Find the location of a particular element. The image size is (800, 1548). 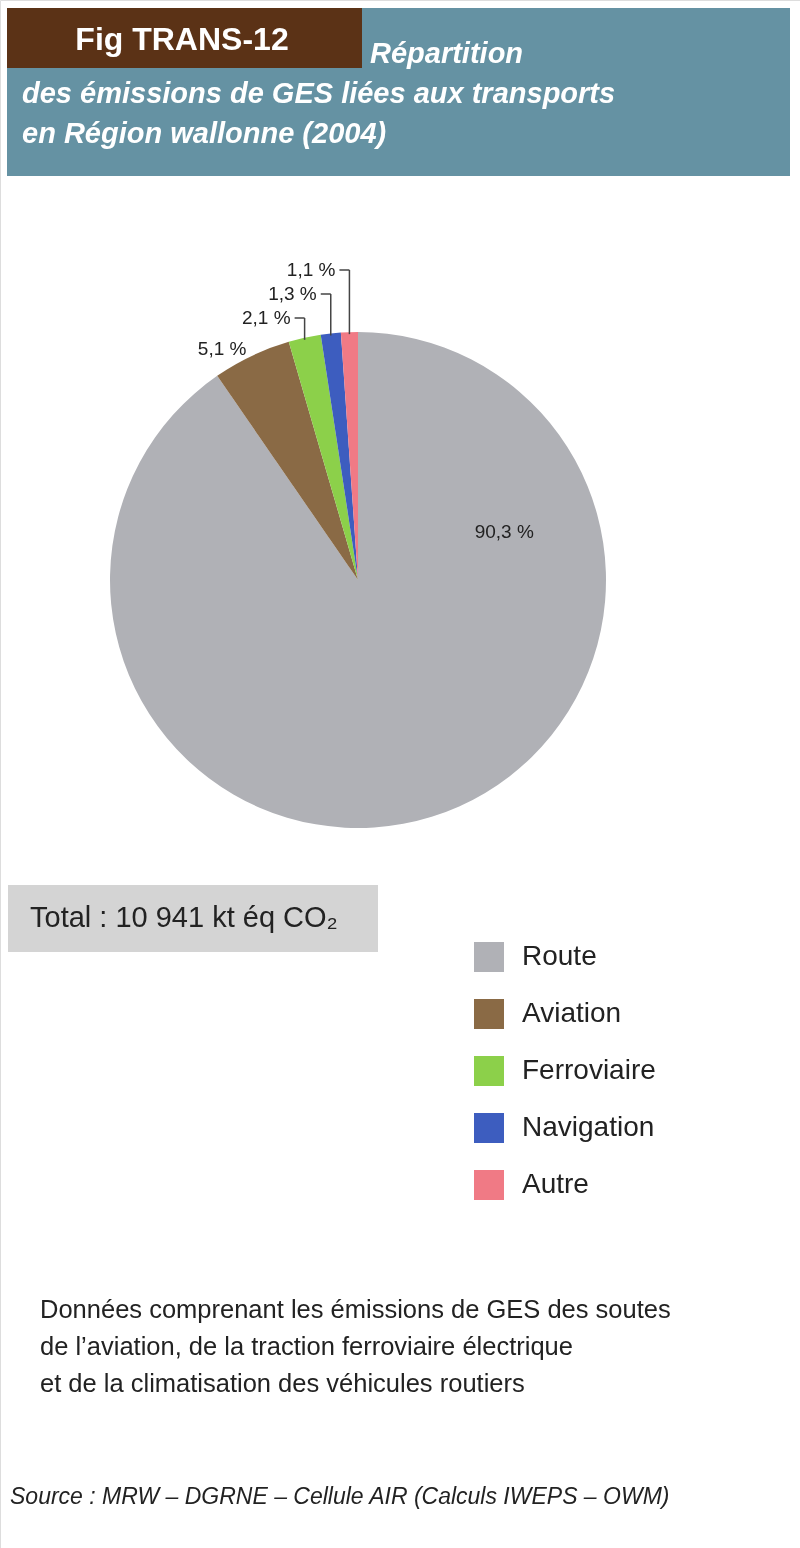

text: Données comprenant les émissions de GES des soutes de l’aviation, de la traction ferroviaire électrique et de la climatisation des véhicules routiers is located at coordinates (355, 1346).